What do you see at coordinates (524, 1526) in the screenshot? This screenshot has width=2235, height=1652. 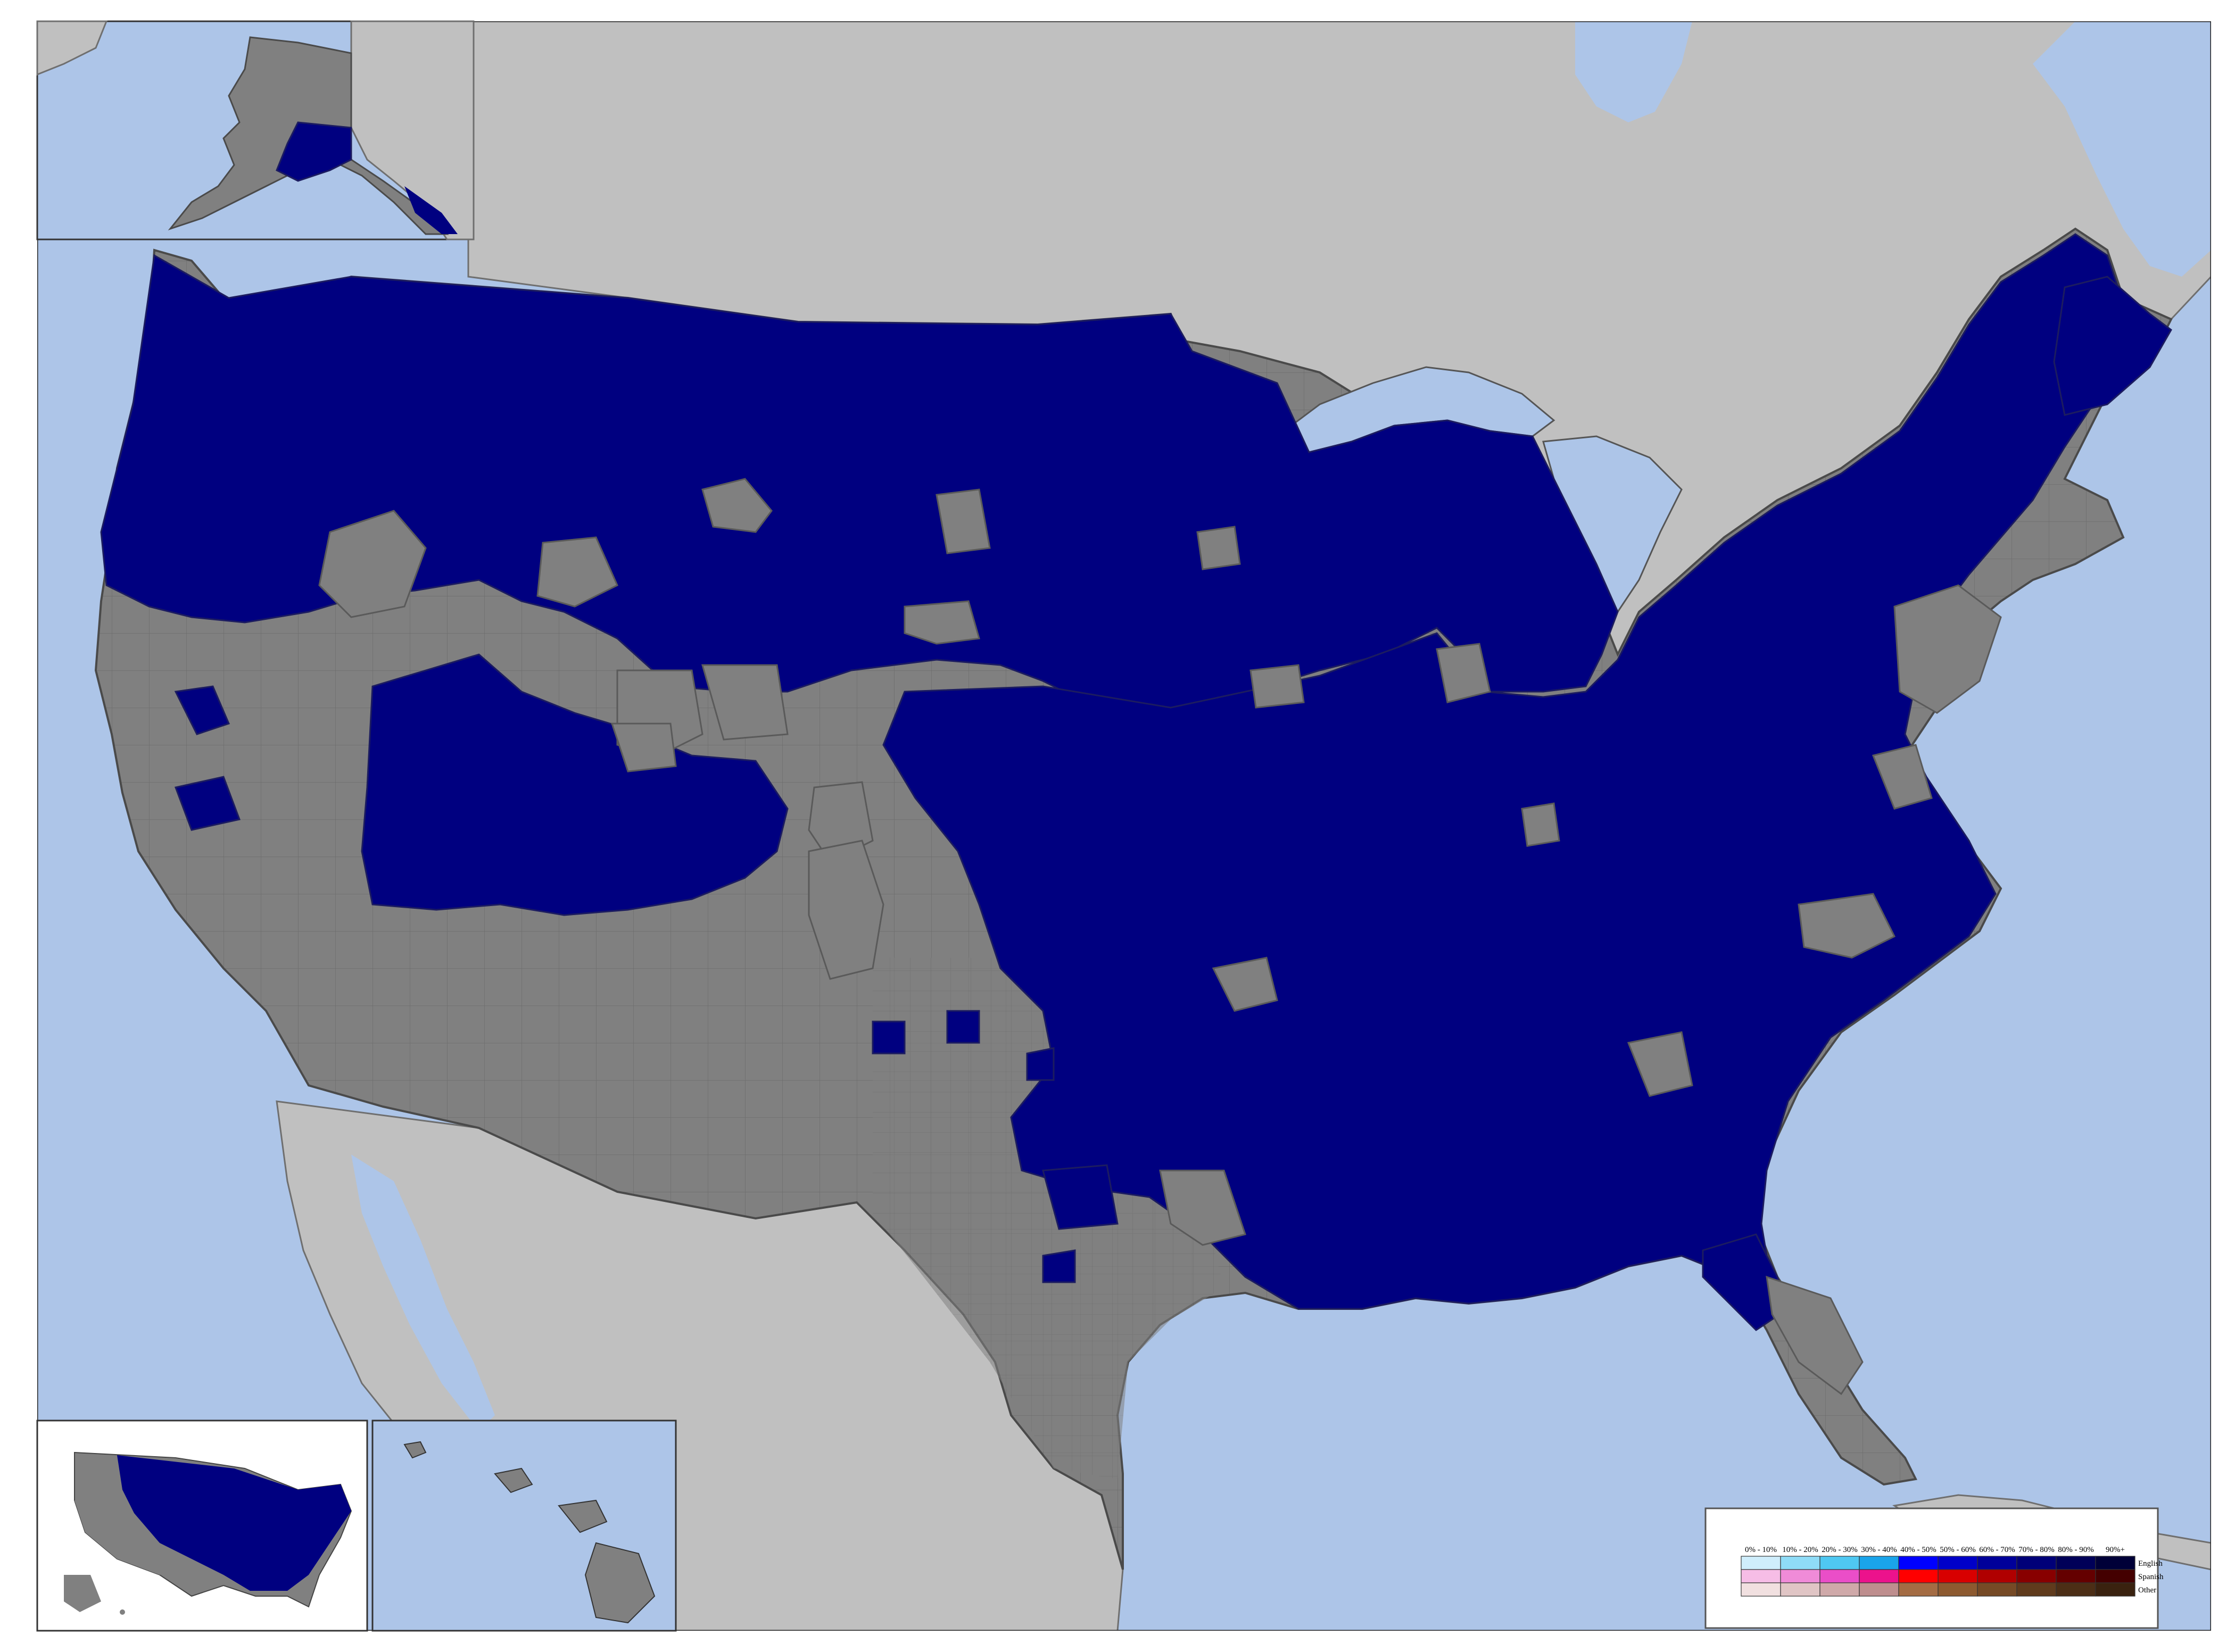 I see `hawaii-inset` at bounding box center [524, 1526].